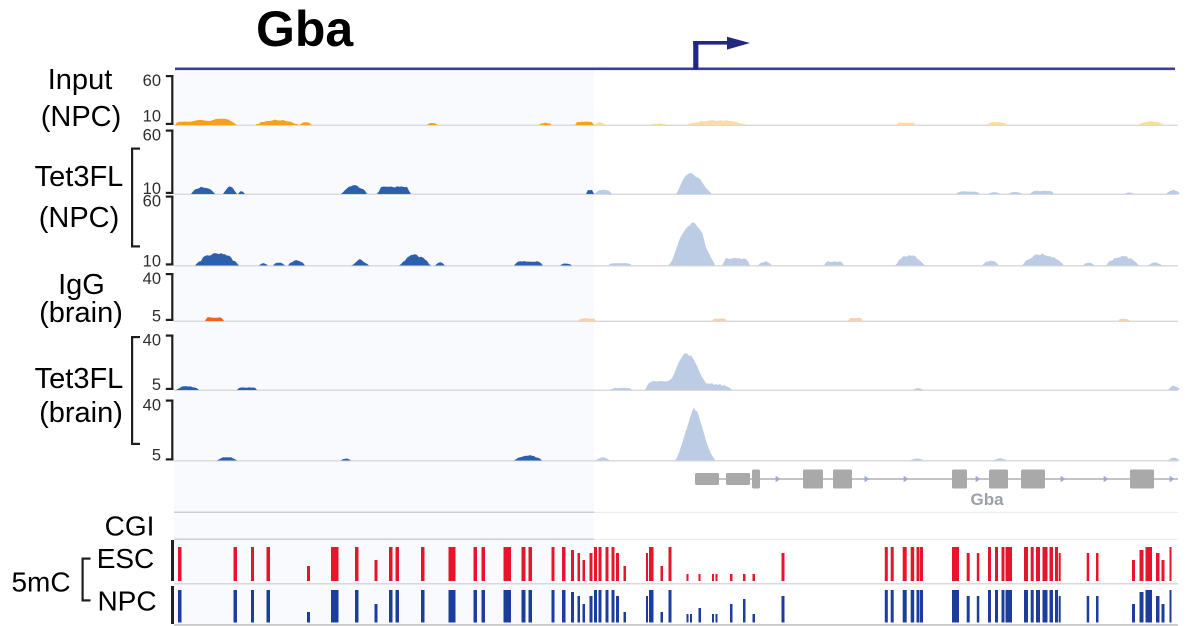  I want to click on svg-text: CGI, so click(130, 526).